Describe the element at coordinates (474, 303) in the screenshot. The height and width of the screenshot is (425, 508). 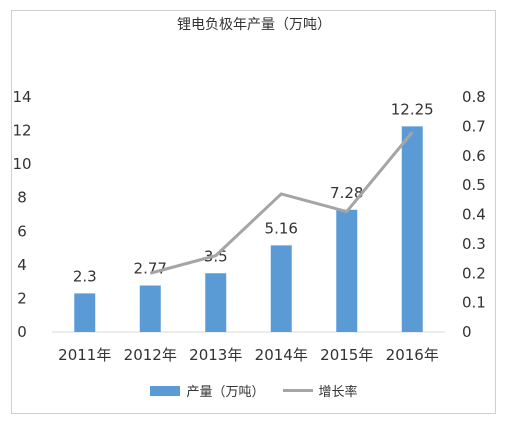
I see `y-right-tick-label: 0.1` at that location.